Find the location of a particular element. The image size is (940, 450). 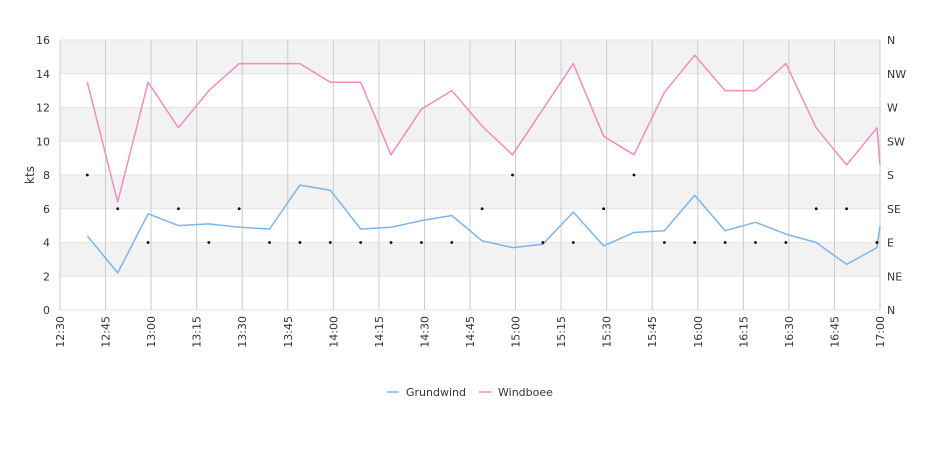

legend: Grundwind Windboee is located at coordinates (470, 392).